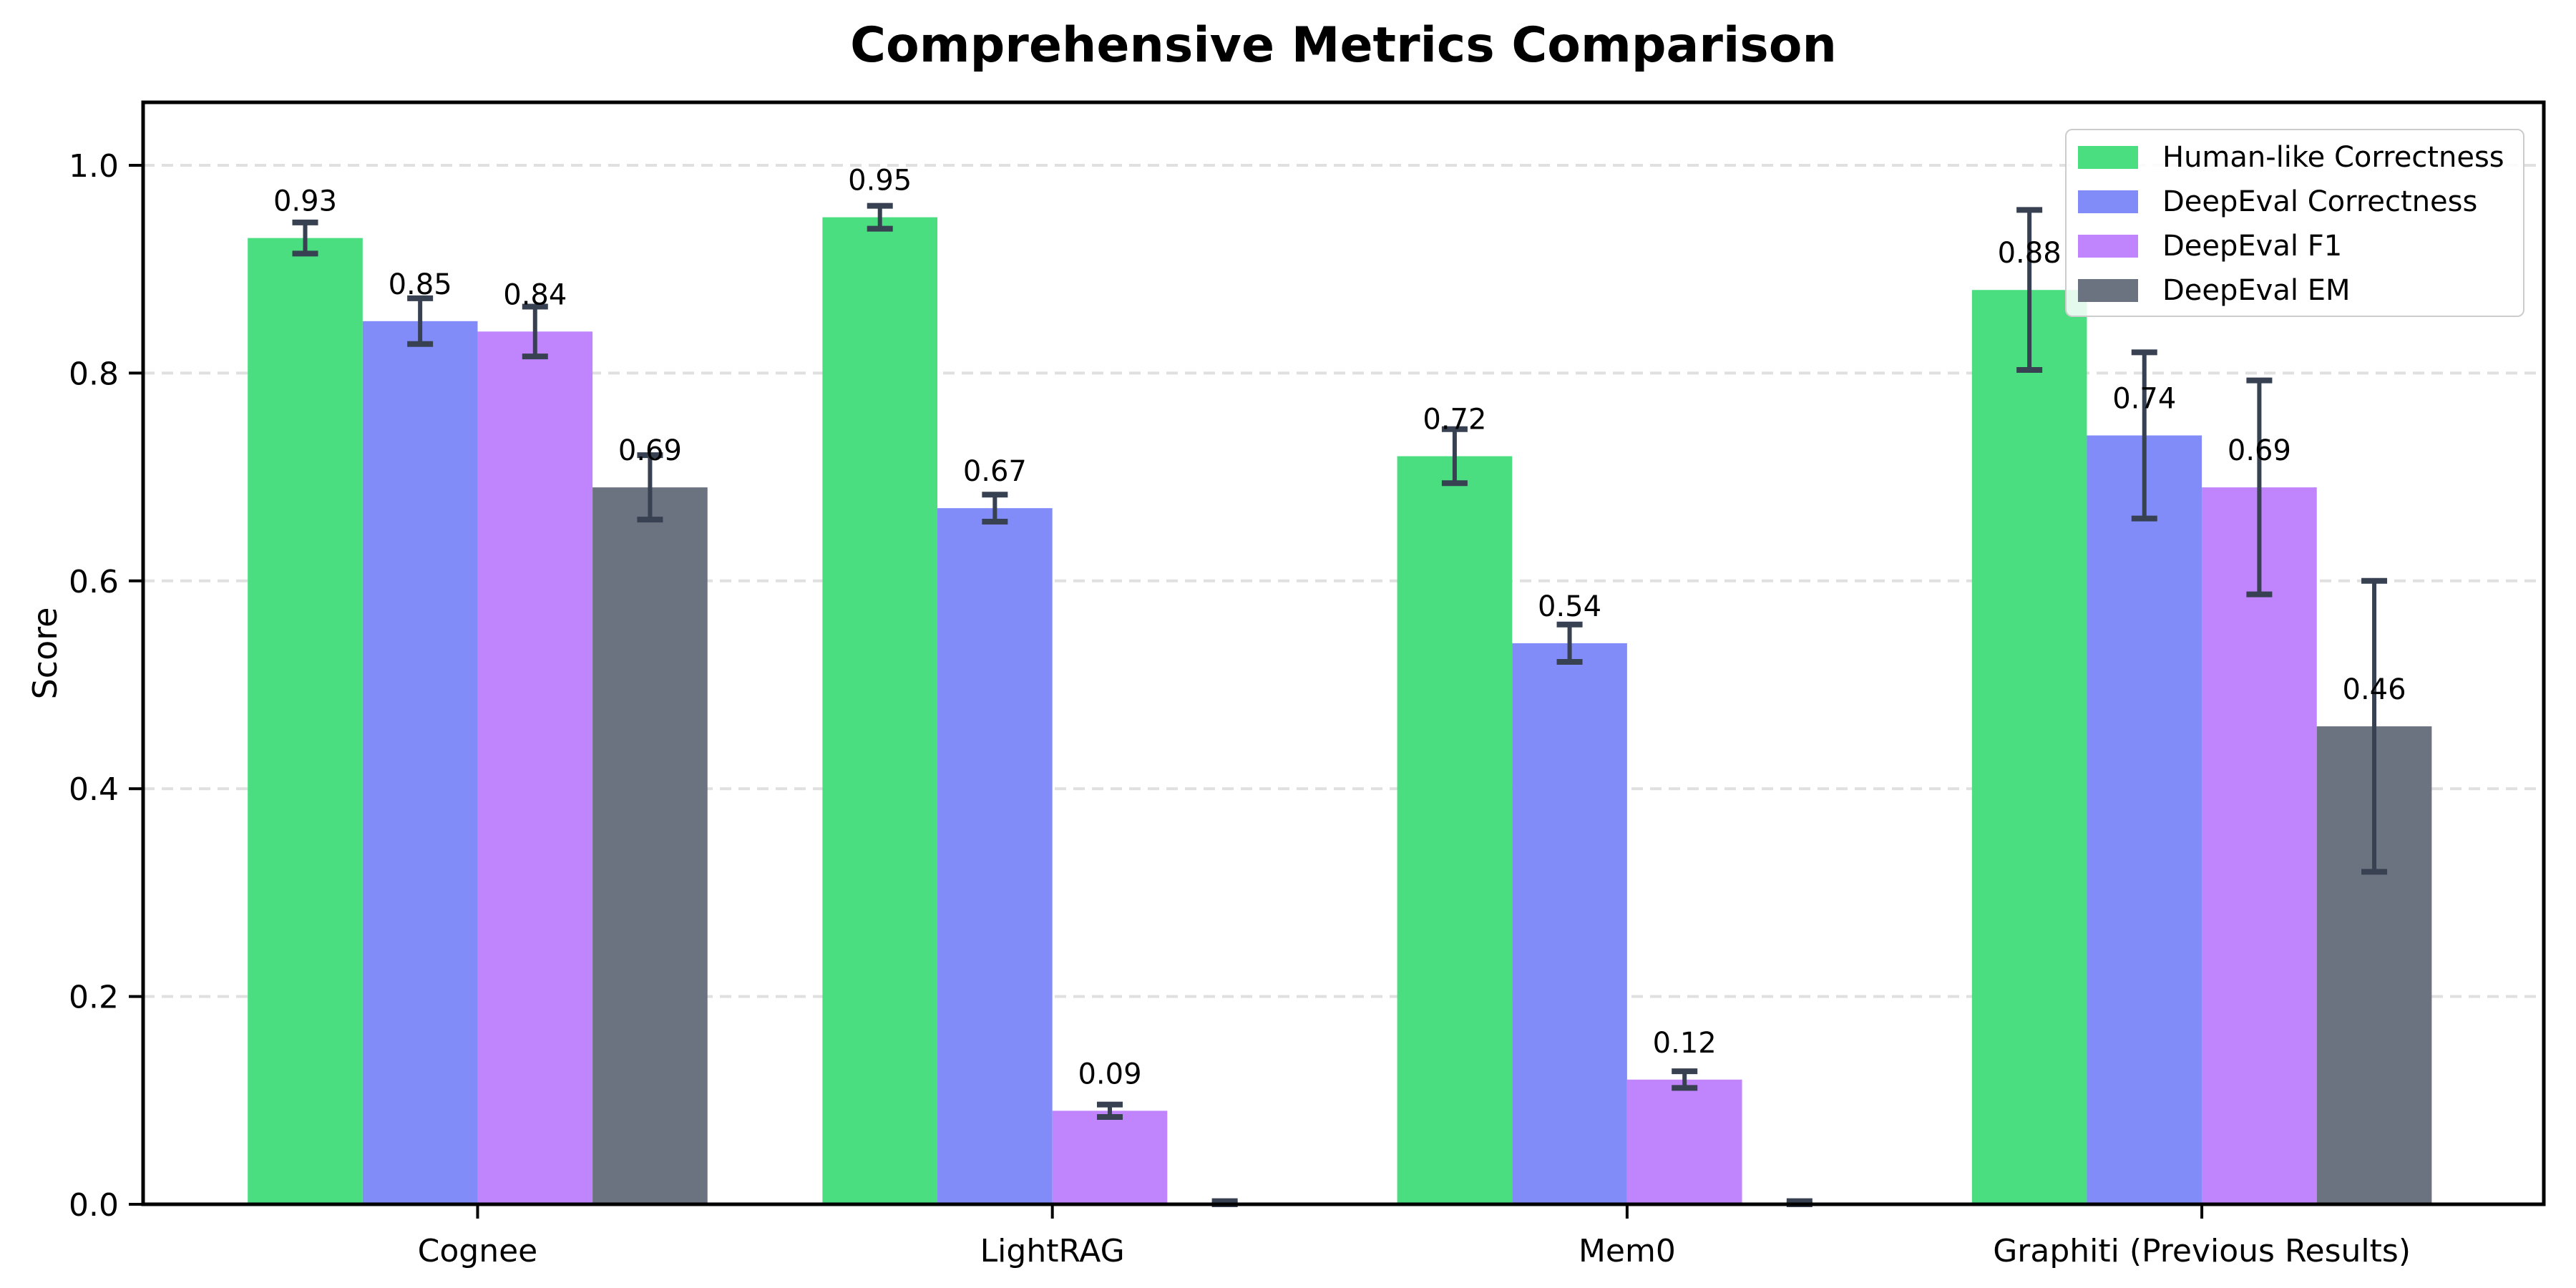 The image size is (2576, 1288). What do you see at coordinates (2320, 201) in the screenshot?
I see `legend-label: DeepEval Correctness` at bounding box center [2320, 201].